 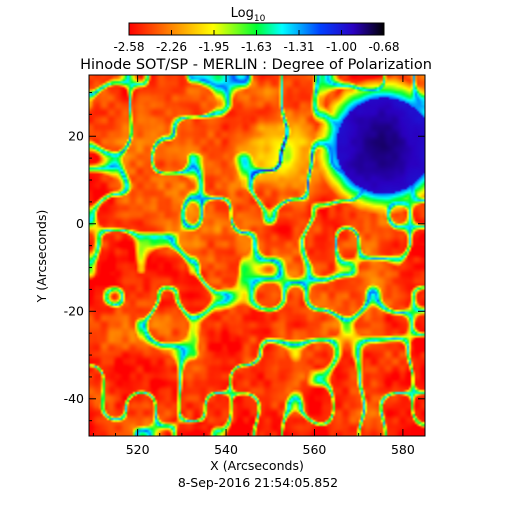 What do you see at coordinates (80, 223) in the screenshot?
I see `y-tick-label: 0` at bounding box center [80, 223].